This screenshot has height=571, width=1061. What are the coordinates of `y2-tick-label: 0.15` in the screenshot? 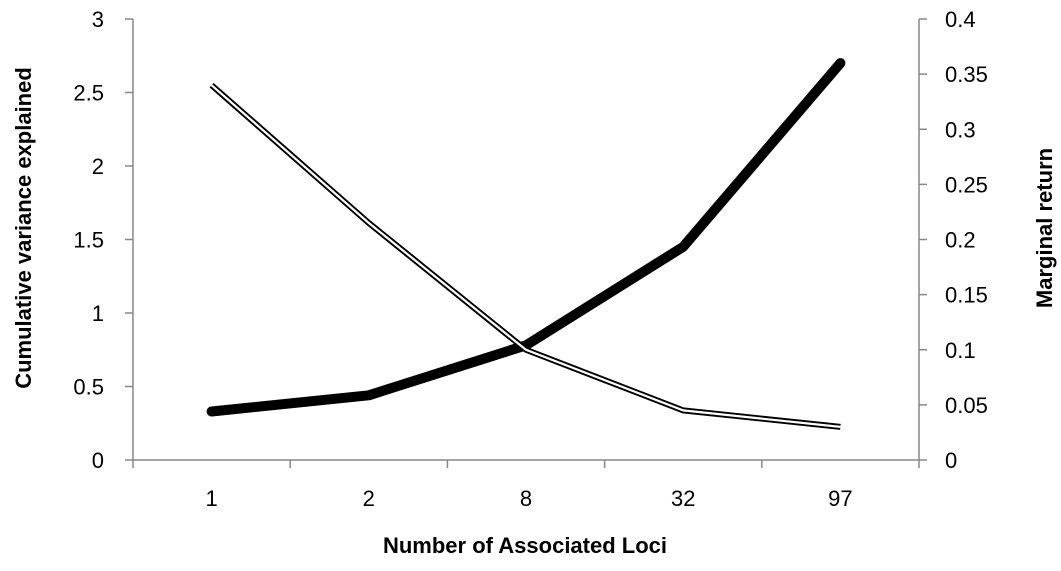 It's located at (966, 295).